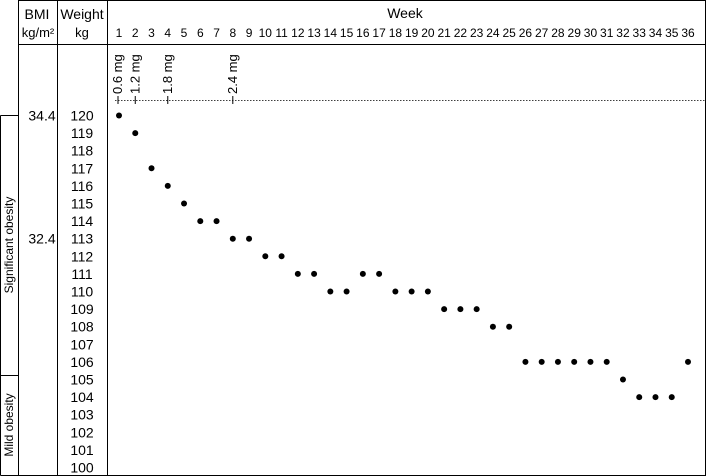 This screenshot has width=706, height=476. Describe the element at coordinates (82, 256) in the screenshot. I see `weight-tick-label: 112` at that location.